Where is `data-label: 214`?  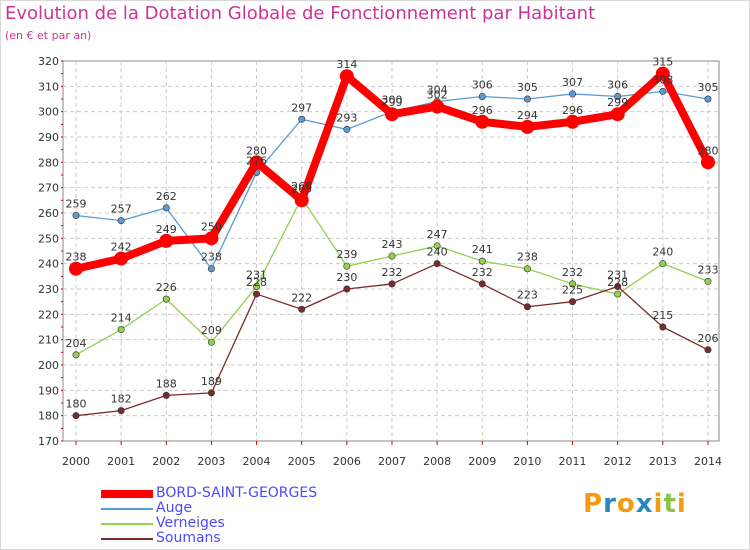
data-label: 214 is located at coordinates (121, 318).